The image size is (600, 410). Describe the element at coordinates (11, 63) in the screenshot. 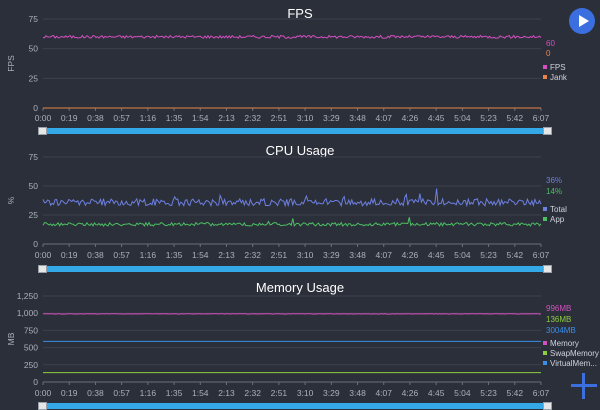

I see `y-axis-label: FPS` at that location.